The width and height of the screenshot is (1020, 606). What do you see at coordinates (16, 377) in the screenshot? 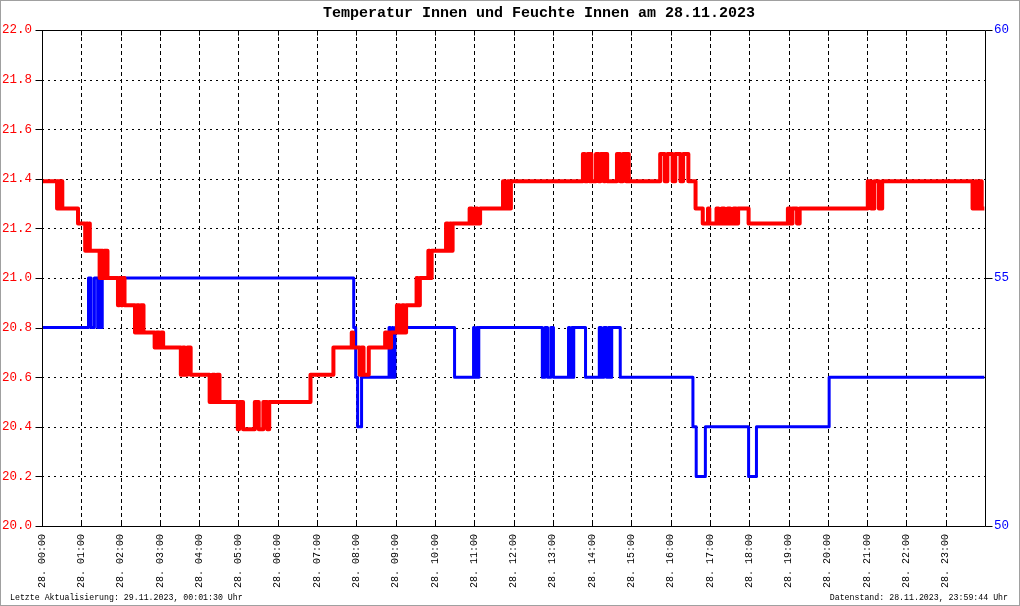
I see `y-tick-label: 20.6` at bounding box center [16, 377].